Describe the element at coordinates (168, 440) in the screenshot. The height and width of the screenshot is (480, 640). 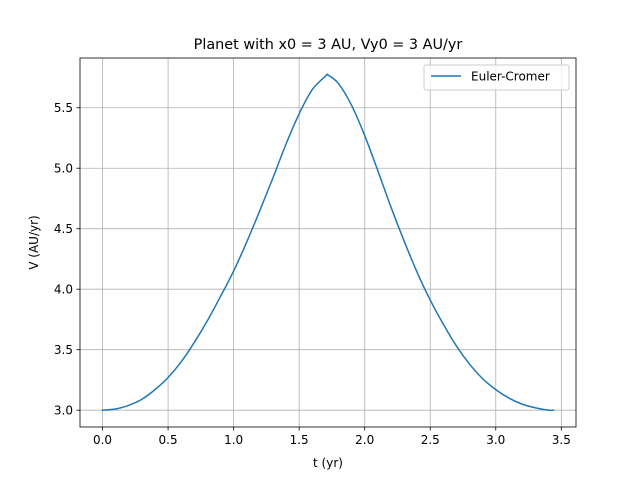
I see `x-tick-label: 0.5` at that location.